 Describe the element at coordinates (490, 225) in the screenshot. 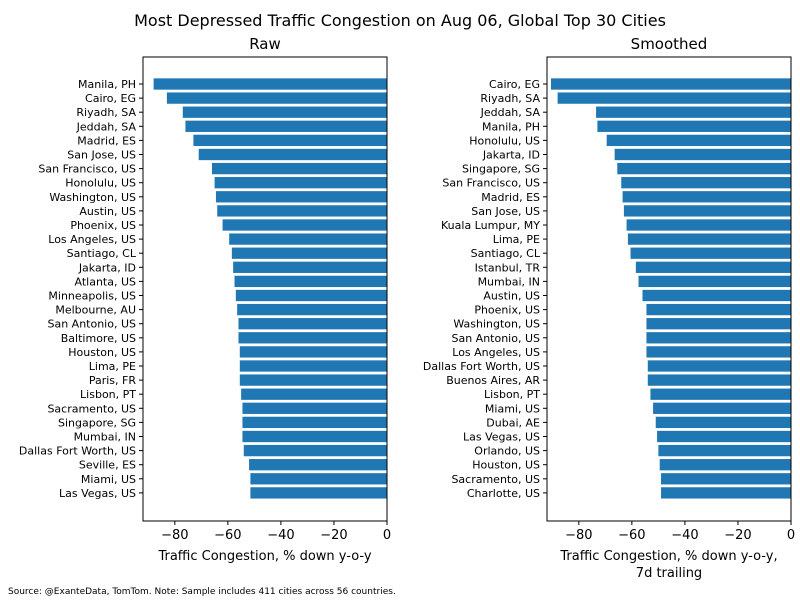

I see `smoothed-category-label: Kuala Lumpur, MY` at that location.